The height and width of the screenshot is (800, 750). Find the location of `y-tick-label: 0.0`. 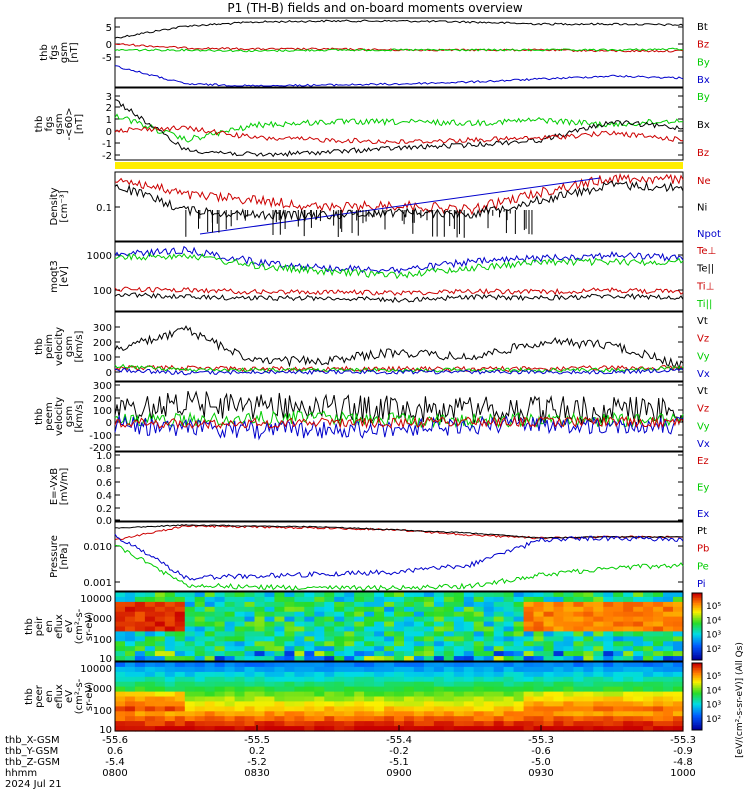

y-tick-label: 0.0 is located at coordinates (104, 521).